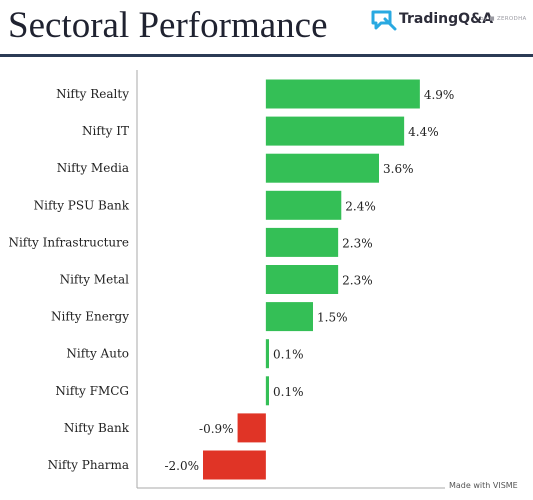  I want to click on category-label: Nifty Auto, so click(97, 354).